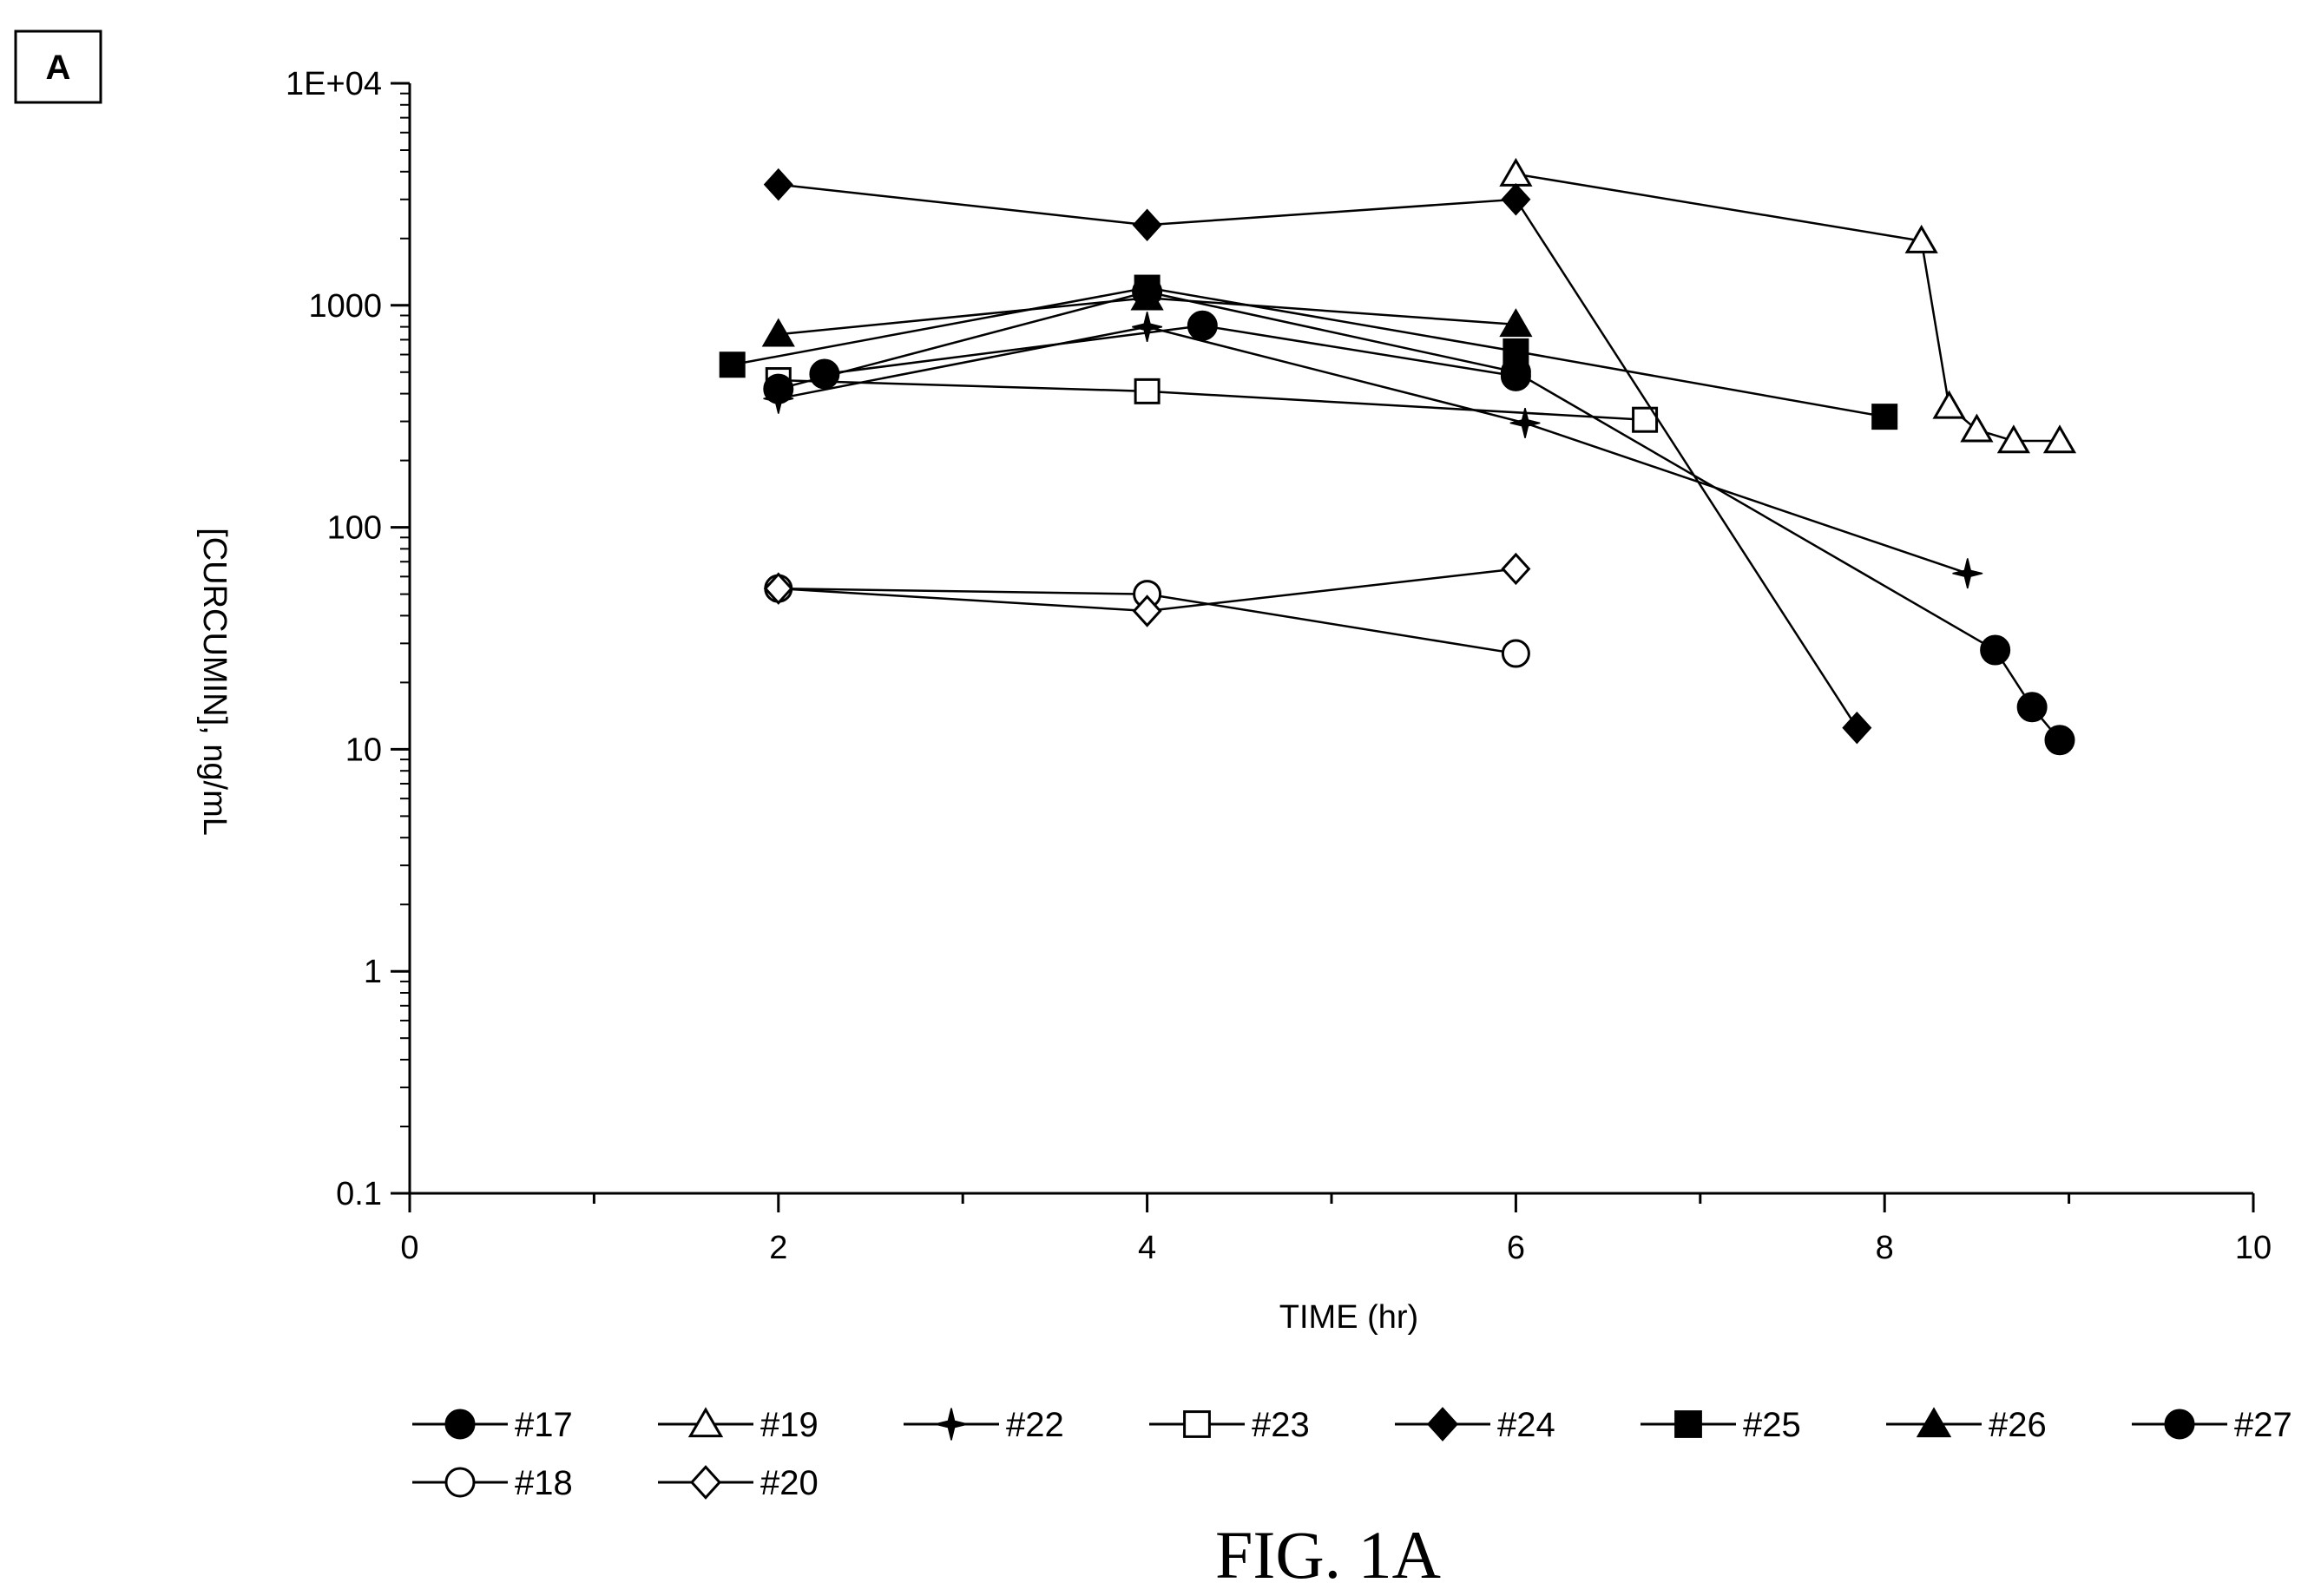  What do you see at coordinates (1772, 1425) in the screenshot?
I see `legend-label: #25` at bounding box center [1772, 1425].